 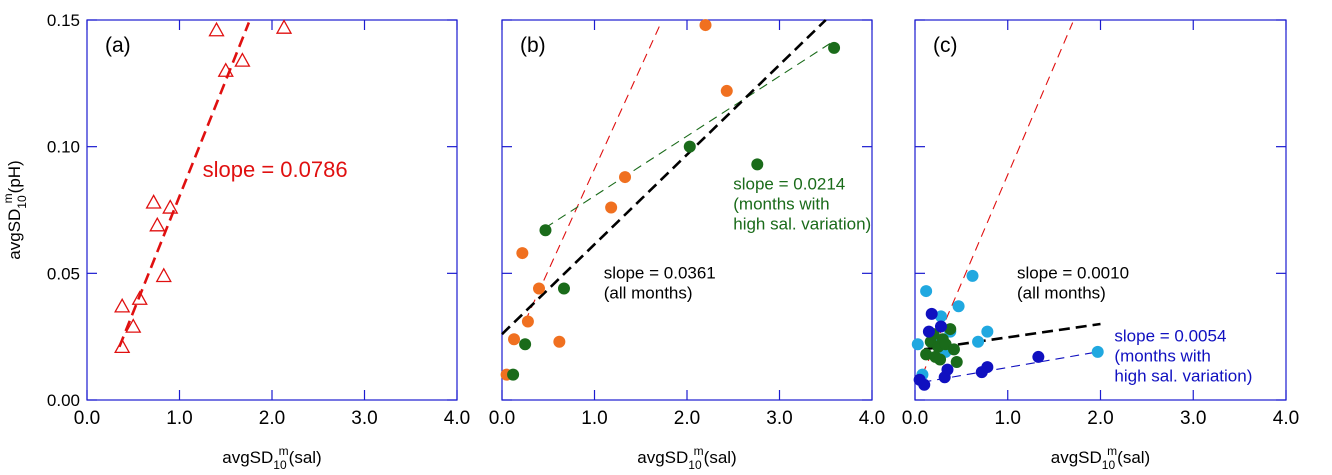 What do you see at coordinates (275, 169) in the screenshot?
I see `annotation: slope = 0.0786` at bounding box center [275, 169].